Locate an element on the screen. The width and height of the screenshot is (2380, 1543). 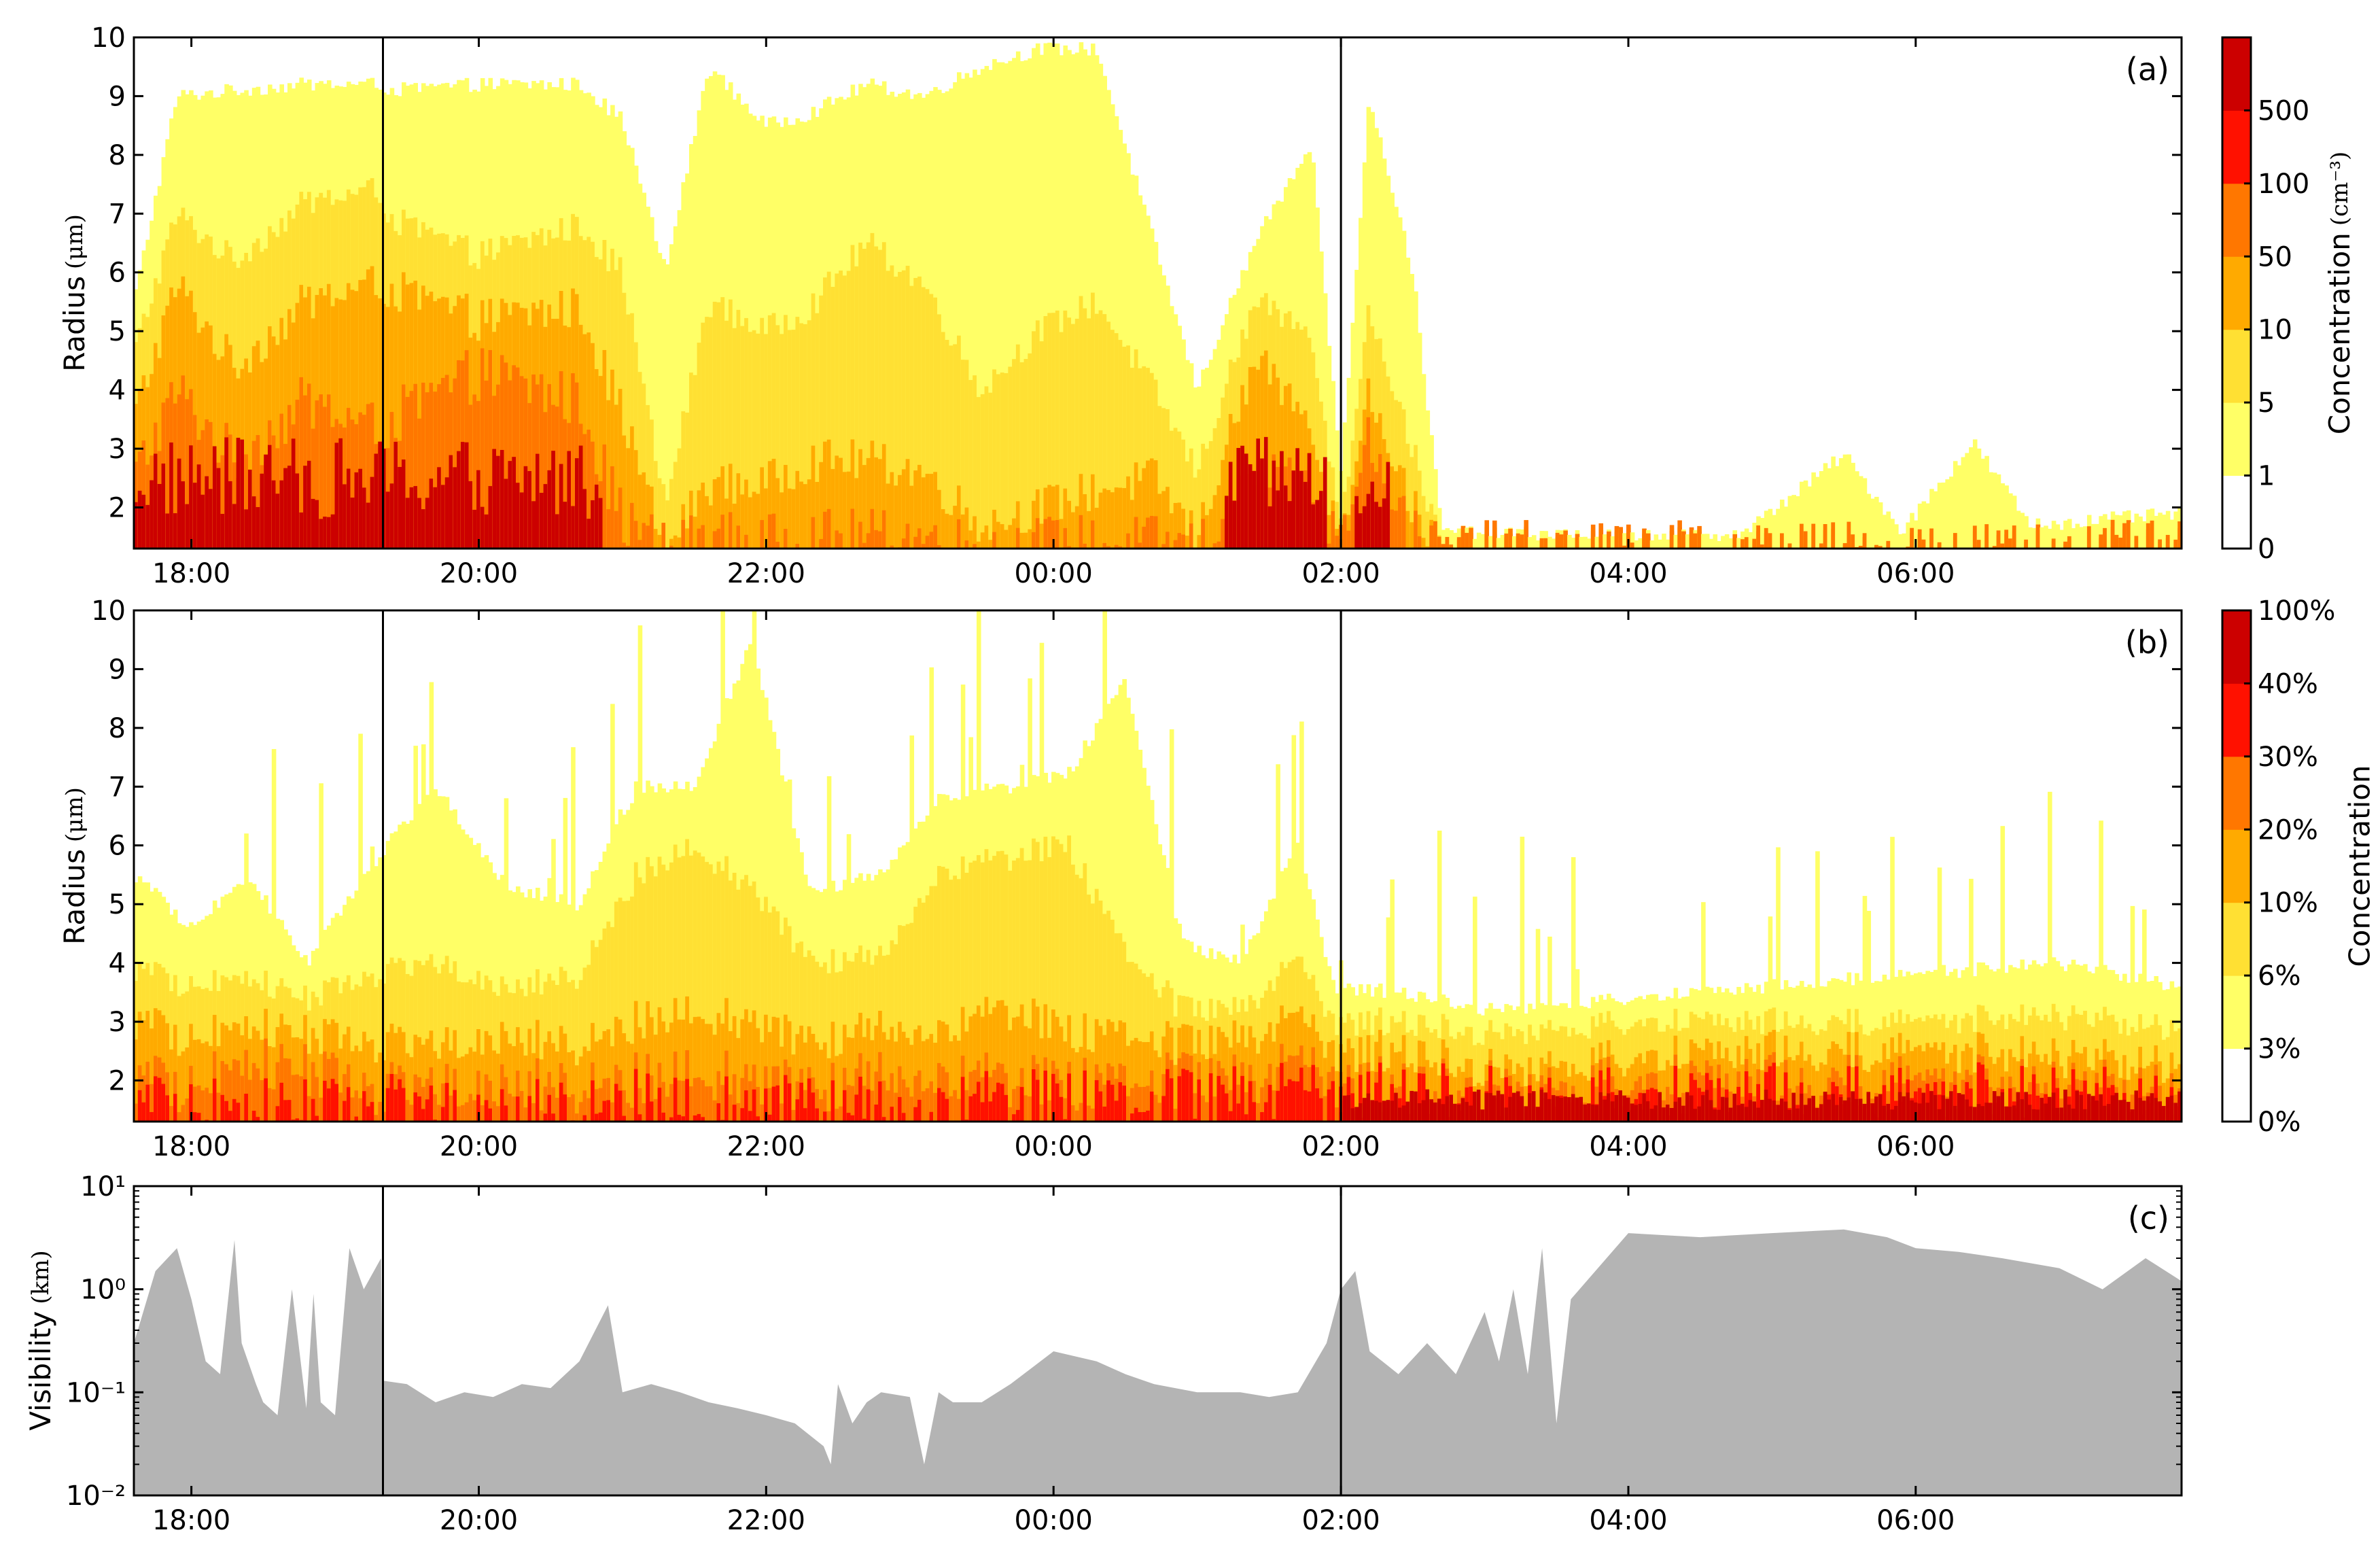
colorbar-cell is located at coordinates (2237, 147).